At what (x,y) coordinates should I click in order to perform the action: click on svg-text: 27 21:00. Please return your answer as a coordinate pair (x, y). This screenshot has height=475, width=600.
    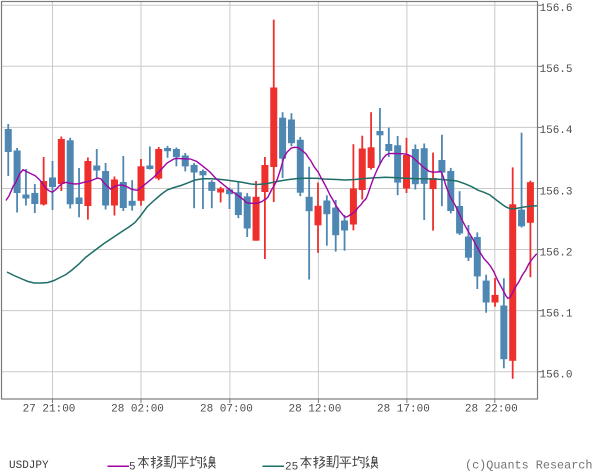
    Looking at the image, I should click on (49, 410).